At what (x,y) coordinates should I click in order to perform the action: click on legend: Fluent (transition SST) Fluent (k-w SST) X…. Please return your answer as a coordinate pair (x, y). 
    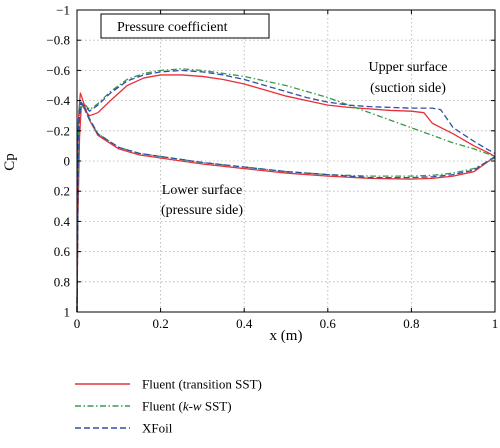
    Looking at the image, I should click on (168, 406).